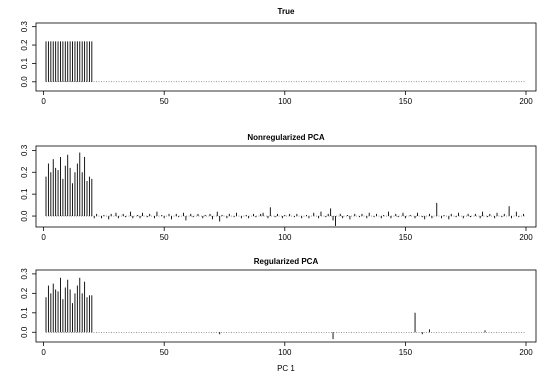  I want to click on chart-title: Regularized PCA, so click(286, 261).